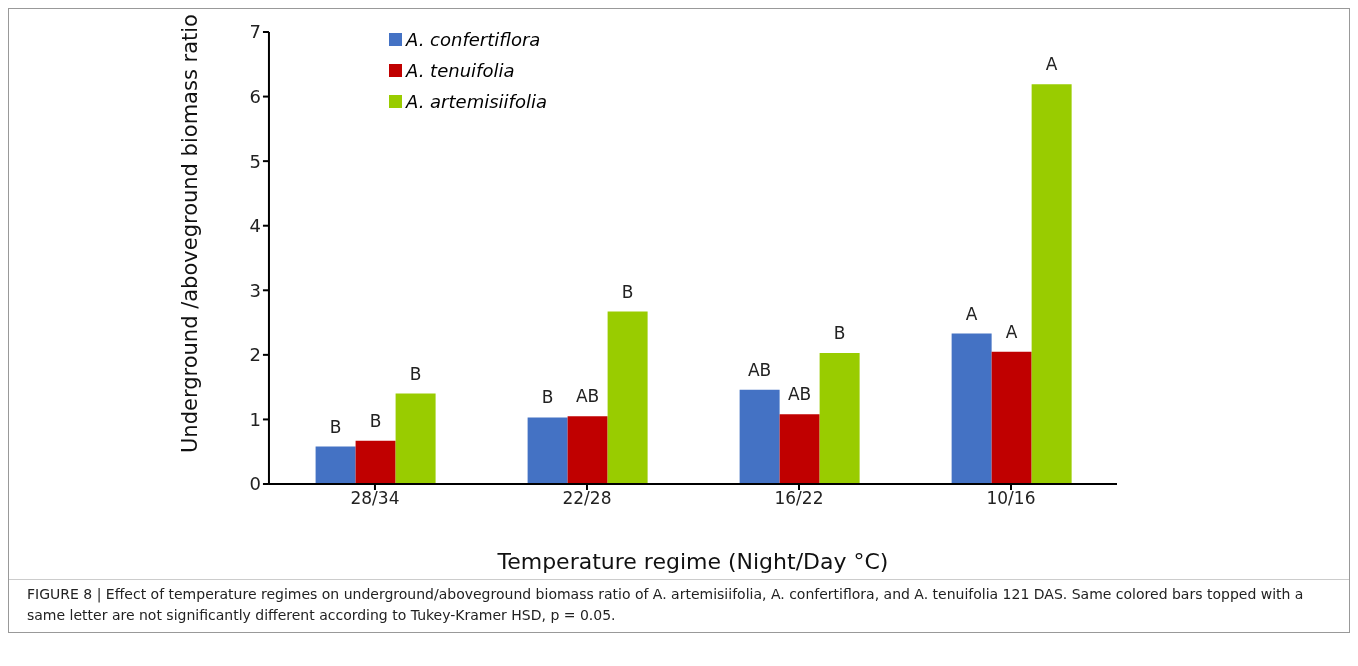 Image resolution: width=1358 pixels, height=666 pixels. Describe the element at coordinates (375, 498) in the screenshot. I see `x-tick-label: 28/34` at that location.